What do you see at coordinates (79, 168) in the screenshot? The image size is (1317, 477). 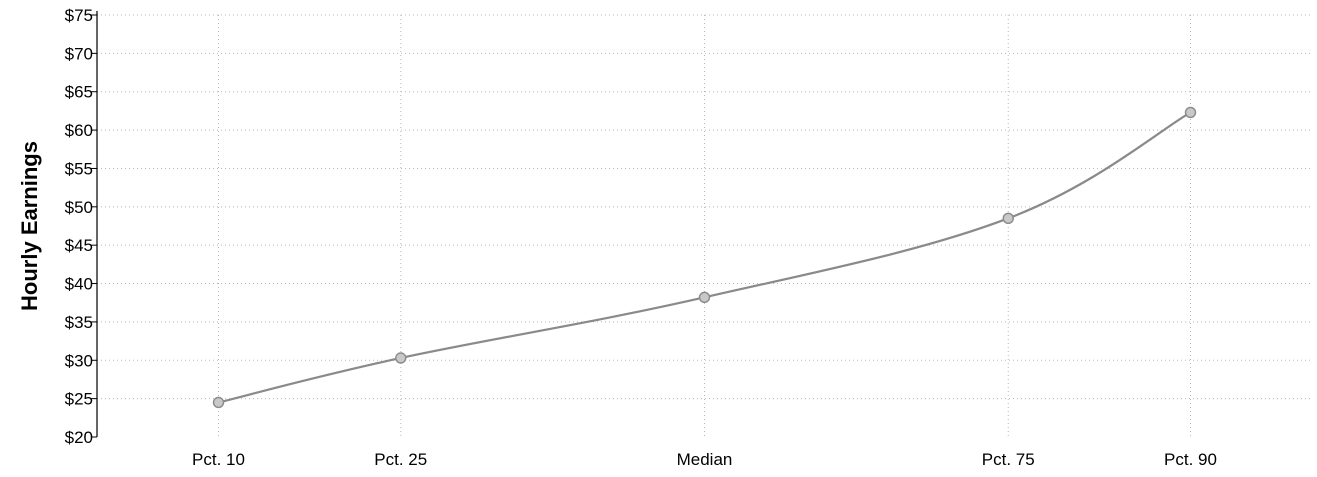 I see `y-tick-label: $55` at bounding box center [79, 168].